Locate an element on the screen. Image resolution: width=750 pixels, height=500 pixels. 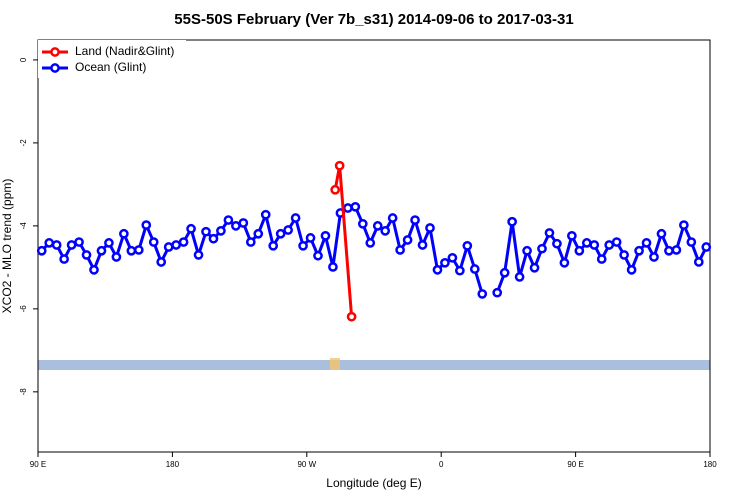
legend-box is located at coordinates (112, 59).